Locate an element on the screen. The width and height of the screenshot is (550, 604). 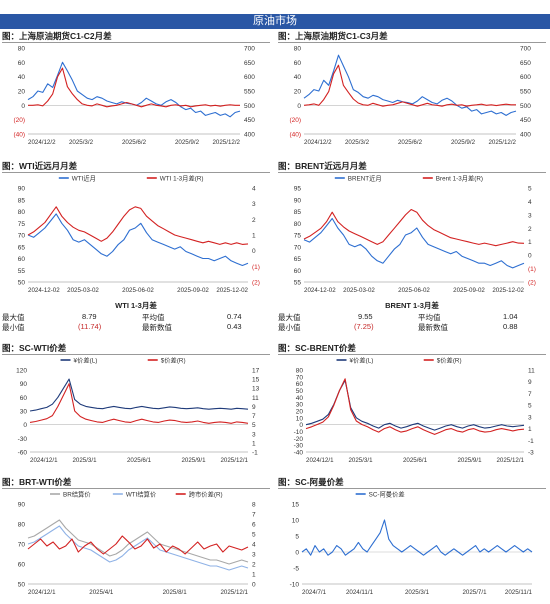
stats-title: WTI 1-3月差 is located at coordinates (136, 305).